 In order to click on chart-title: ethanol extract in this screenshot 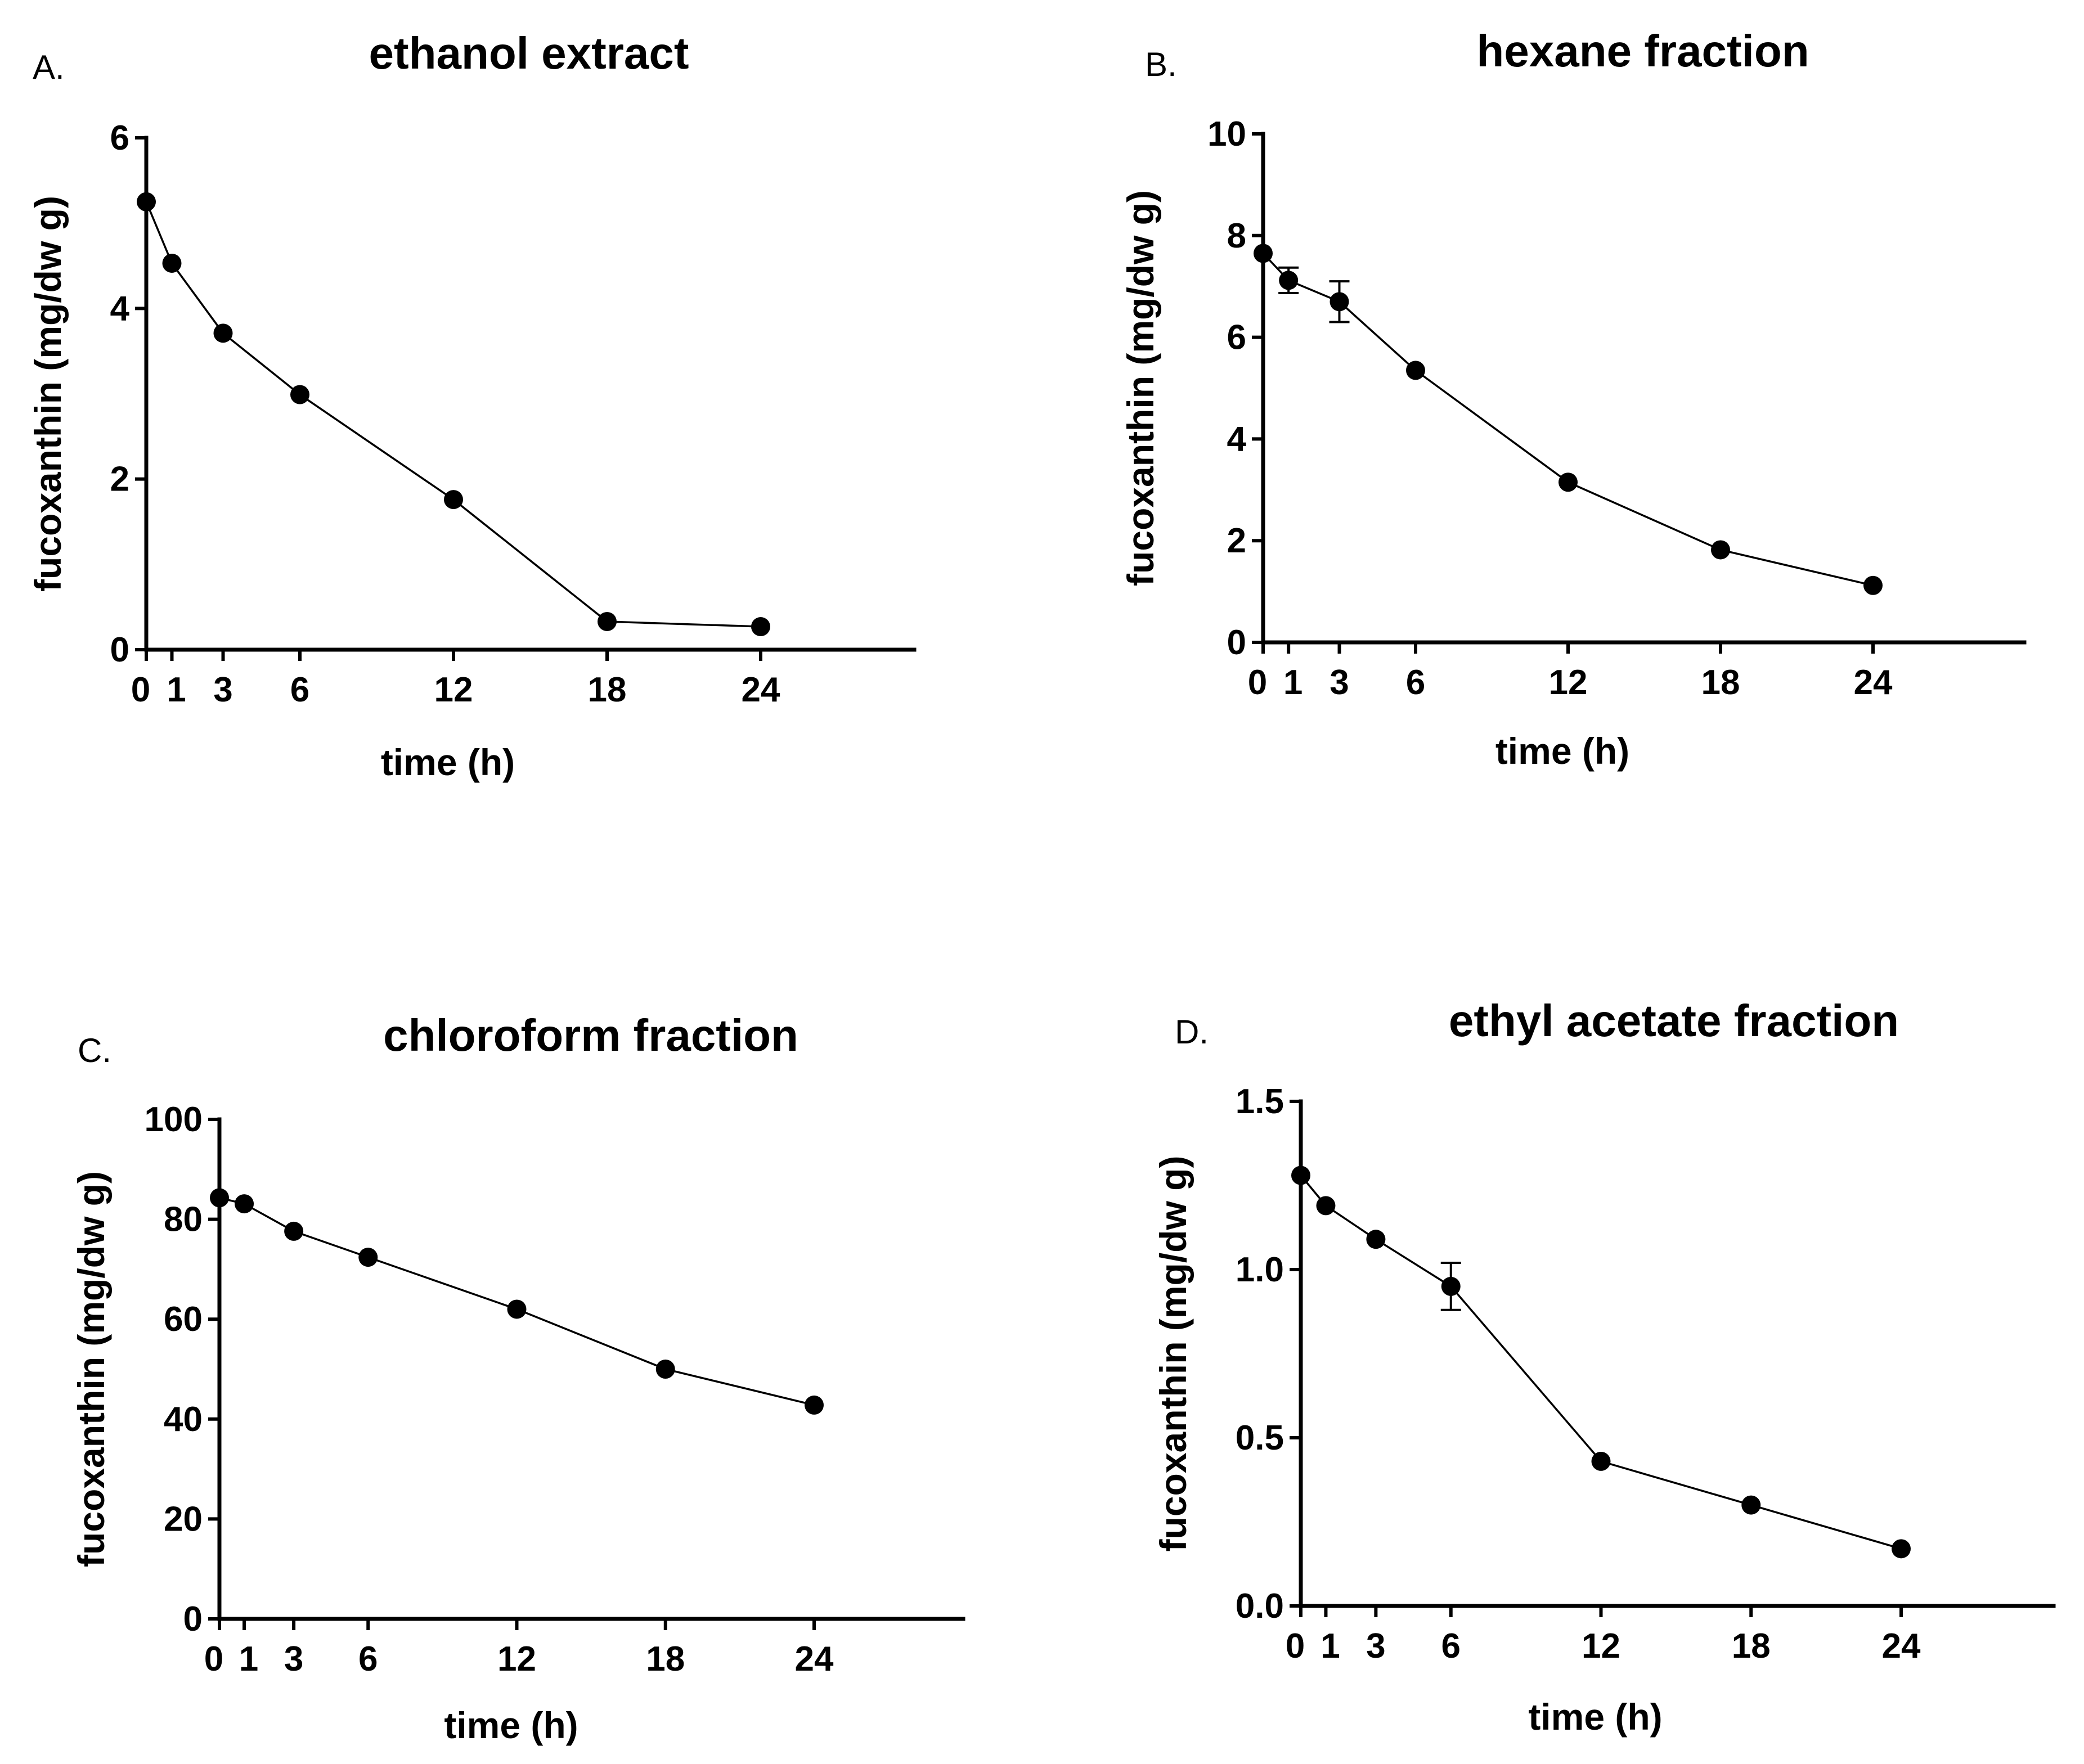, I will do `click(529, 53)`.